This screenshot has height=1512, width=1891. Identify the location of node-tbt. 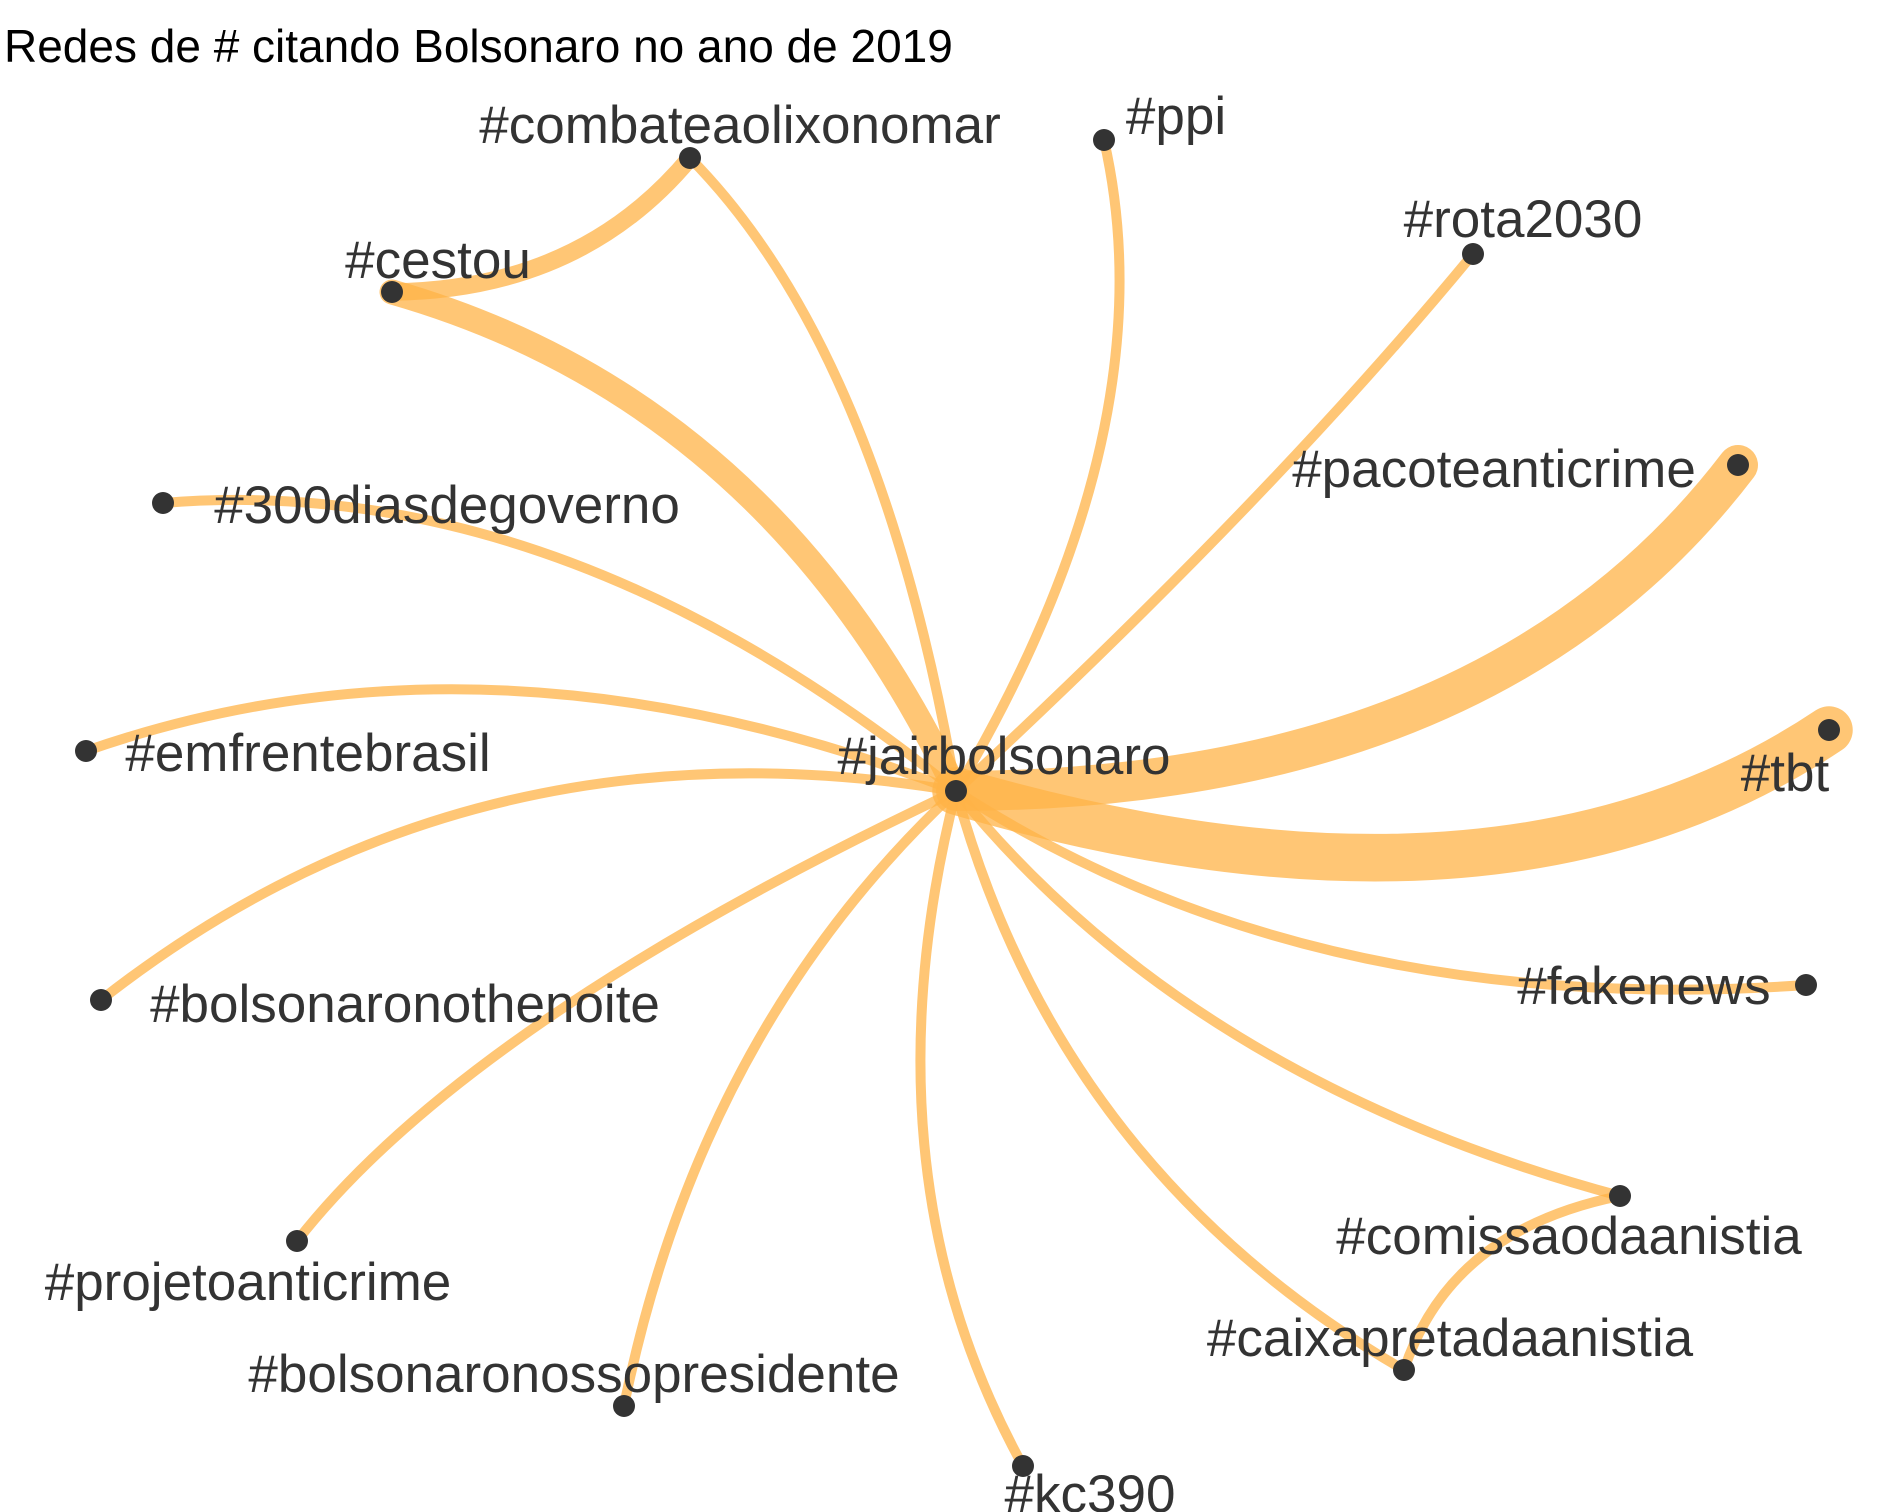
(1829, 730).